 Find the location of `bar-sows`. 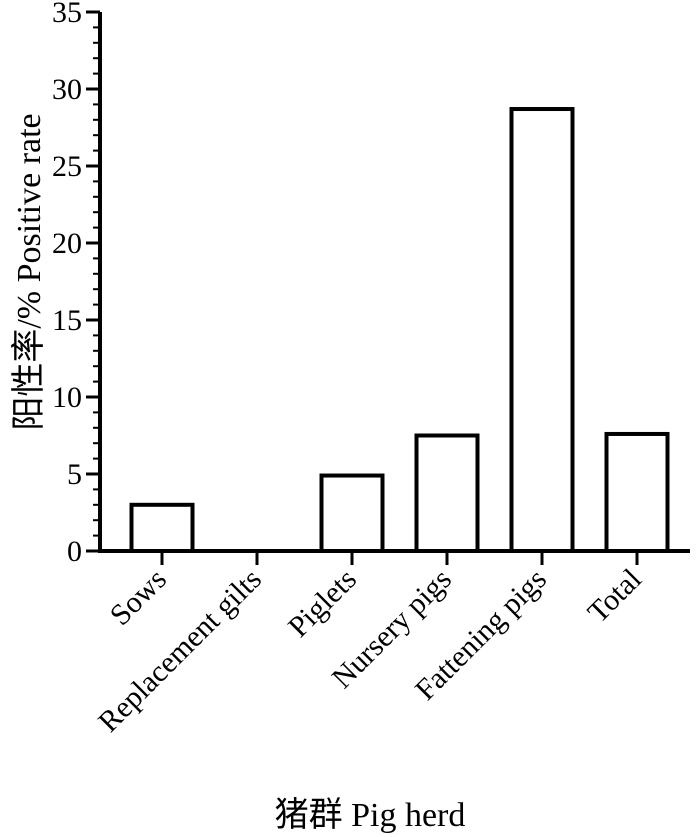

bar-sows is located at coordinates (162, 527).